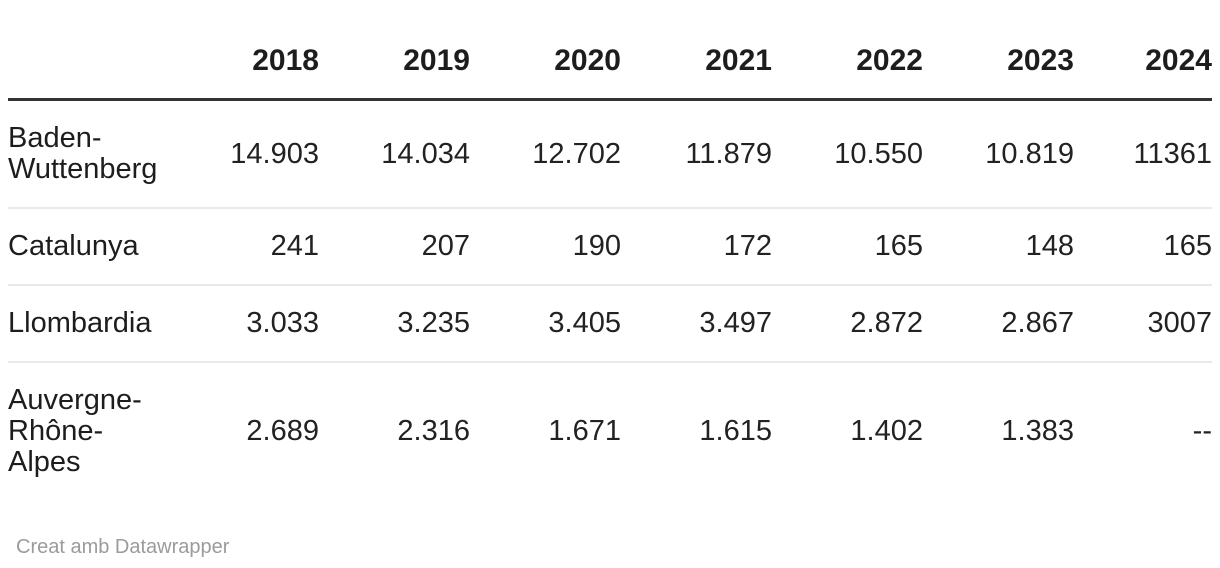 This screenshot has height=568, width=1220. What do you see at coordinates (1029, 153) in the screenshot?
I see `value-cell: 10.819` at bounding box center [1029, 153].